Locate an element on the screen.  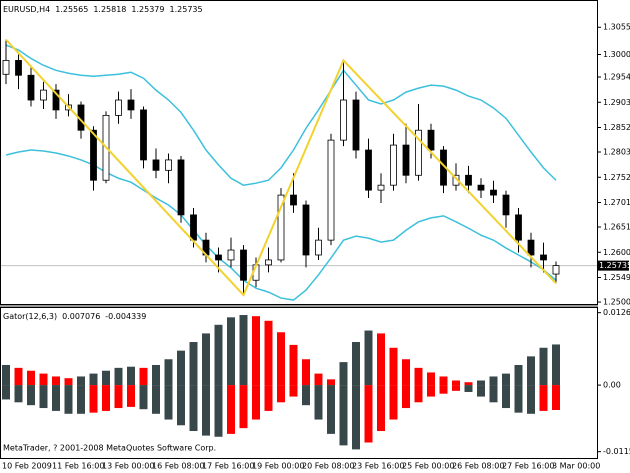
gator-y-tick-label: 0.00 is located at coordinates (612, 385).